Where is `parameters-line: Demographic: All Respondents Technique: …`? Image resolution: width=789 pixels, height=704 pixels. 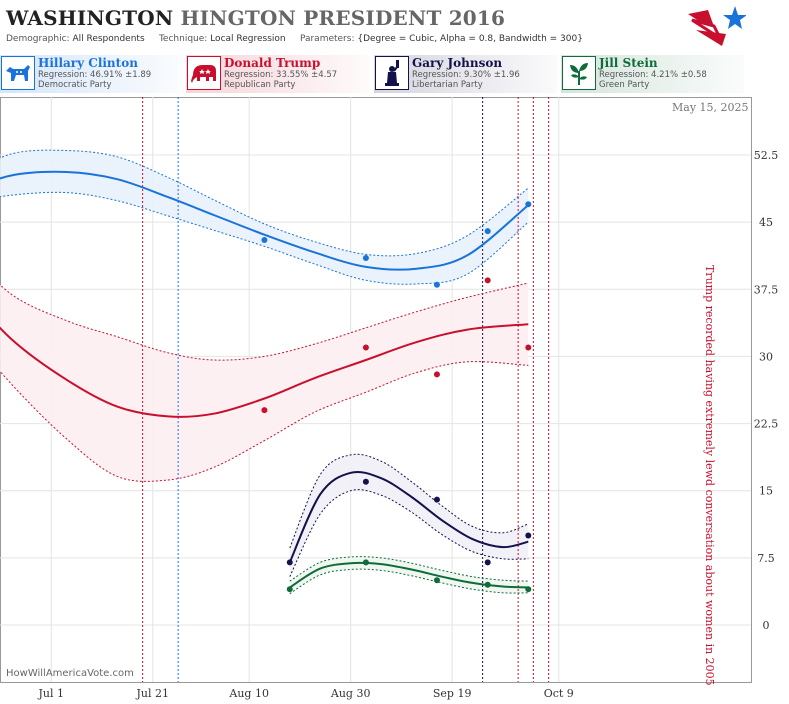 parameters-line: Demographic: All Respondents Technique: … is located at coordinates (294, 39).